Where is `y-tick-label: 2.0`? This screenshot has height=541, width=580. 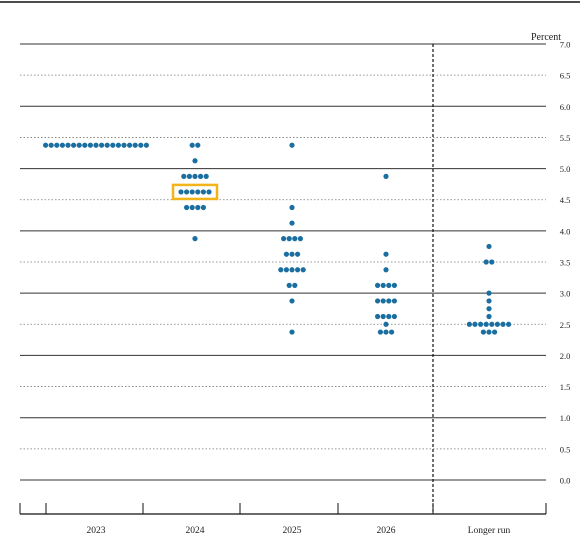
y-tick-label: 2.0 is located at coordinates (565, 356).